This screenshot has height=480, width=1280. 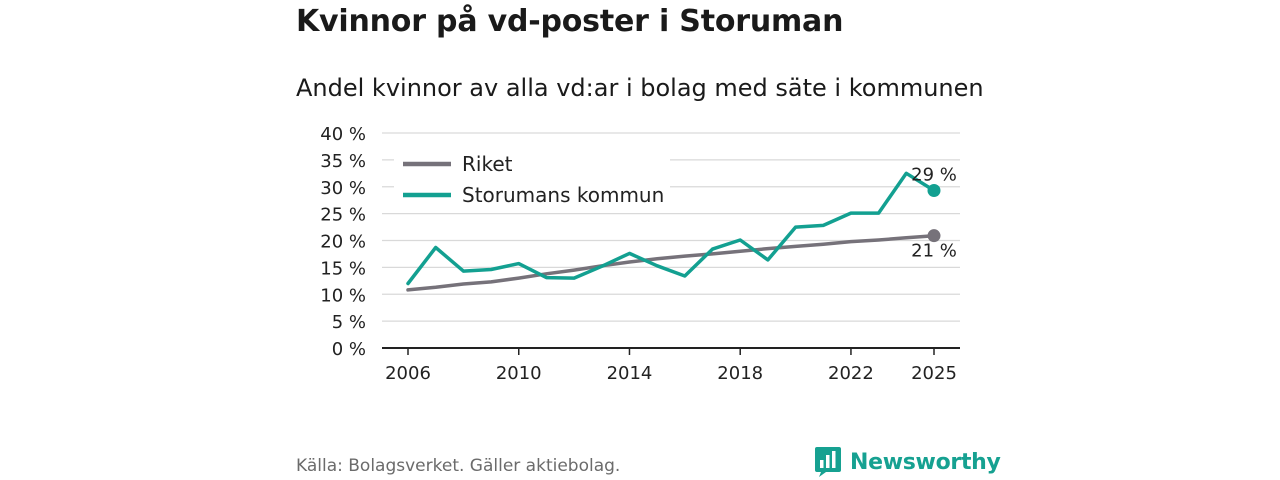 What do you see at coordinates (532, 181) in the screenshot?
I see `legend-box` at bounding box center [532, 181].